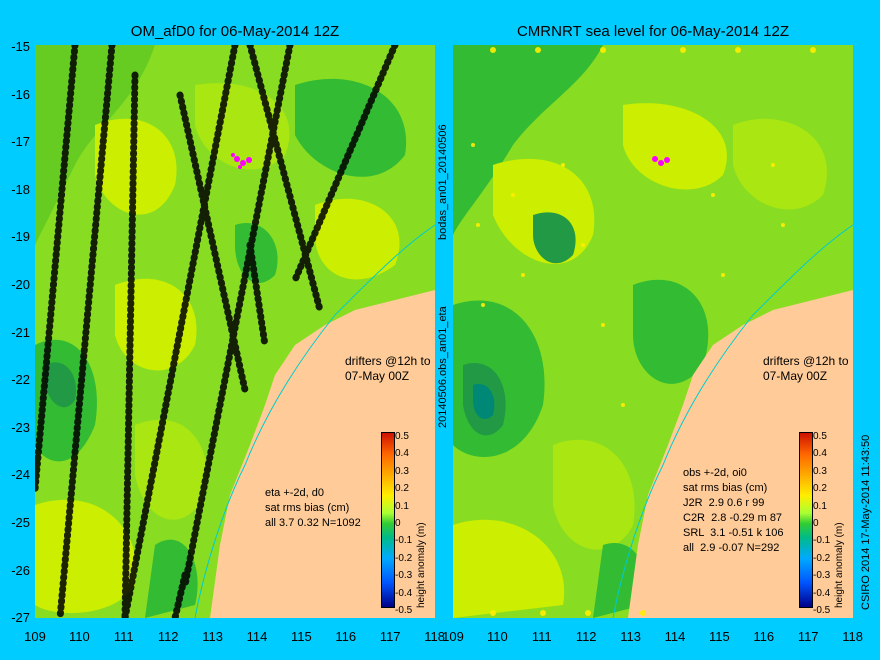 The width and height of the screenshot is (880, 660). What do you see at coordinates (443, 367) in the screenshot?
I see `left-separator-text: 20140506.obs_an01_eta` at bounding box center [443, 367].